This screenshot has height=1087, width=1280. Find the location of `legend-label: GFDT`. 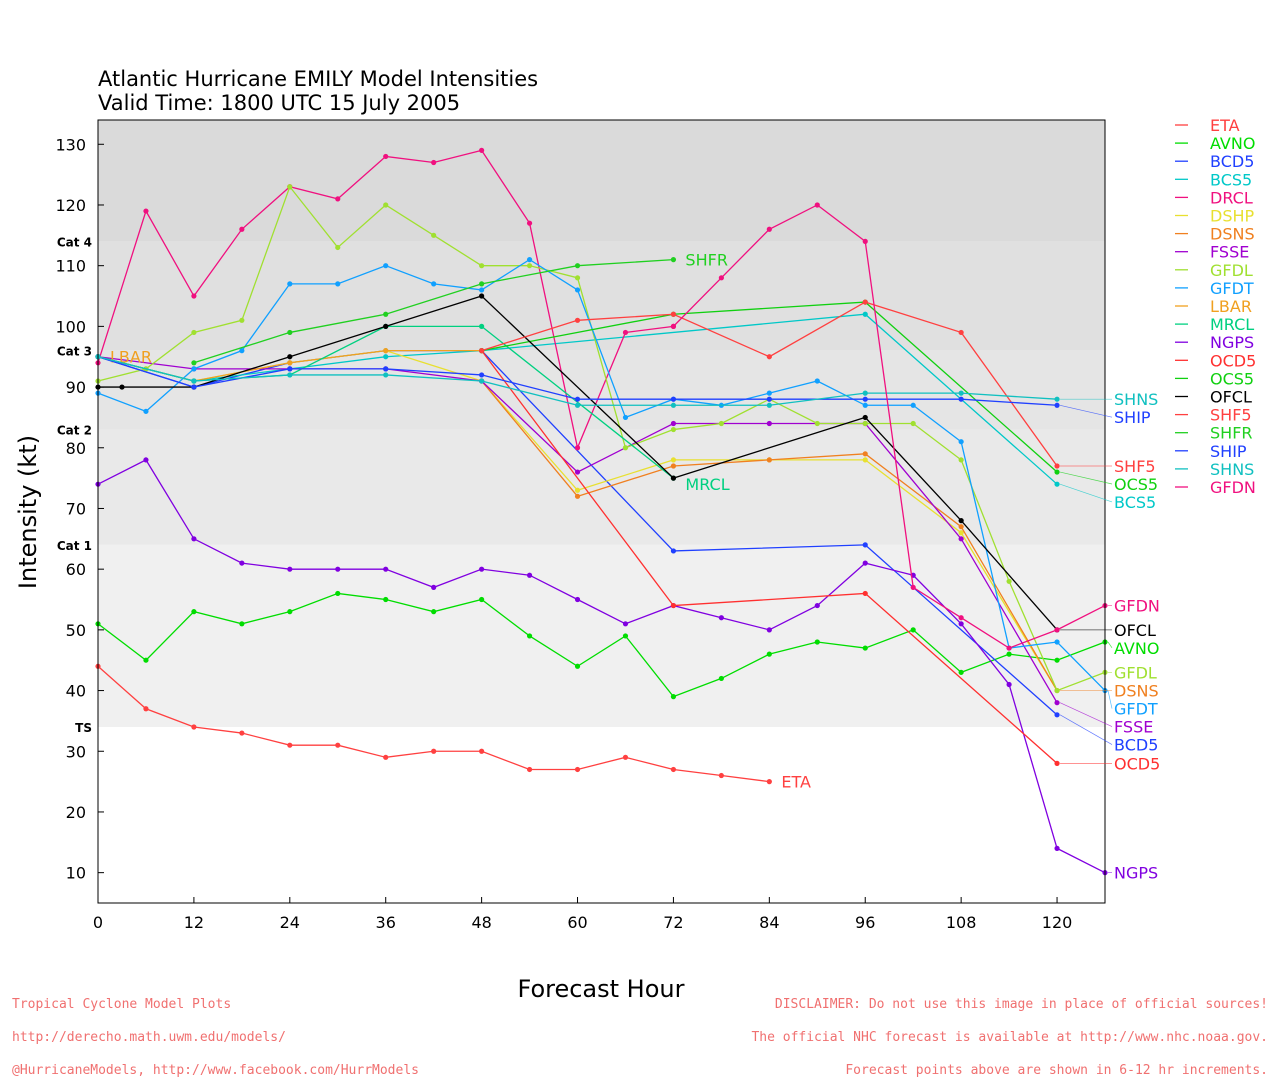

legend-label: GFDT is located at coordinates (1232, 288).